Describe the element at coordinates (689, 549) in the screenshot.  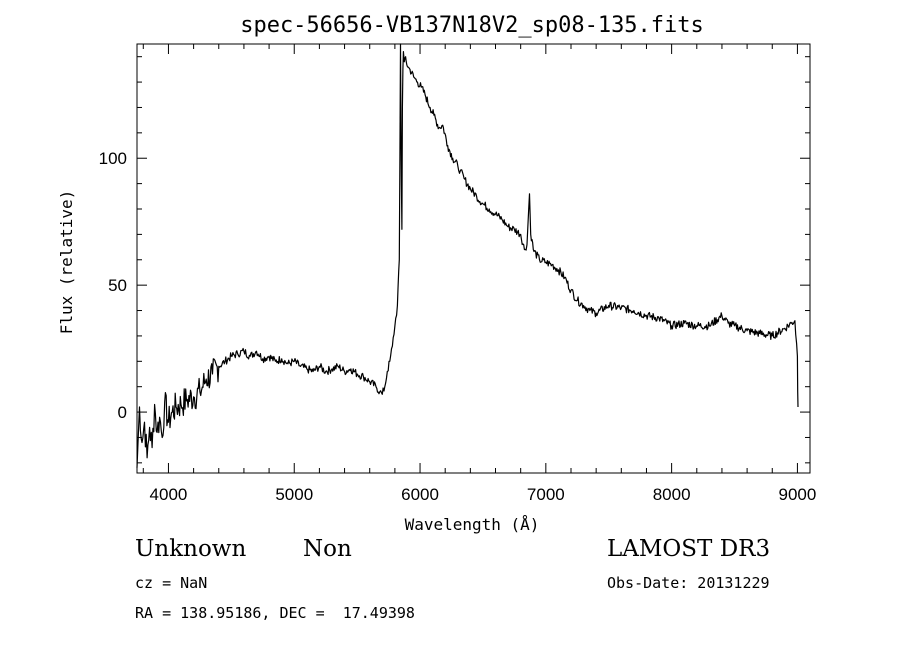
I see `survey-label: LAMOST DR3` at that location.